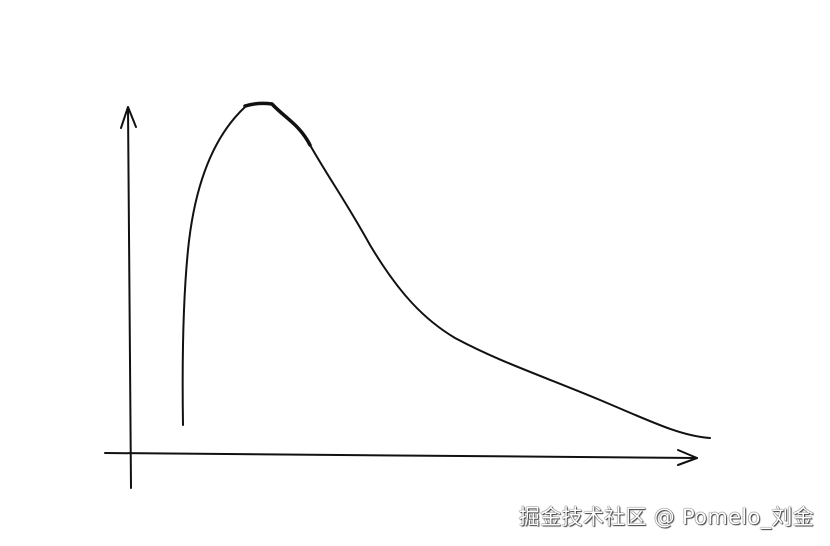  I want to click on y-axis-arrowhead, so click(128, 117).